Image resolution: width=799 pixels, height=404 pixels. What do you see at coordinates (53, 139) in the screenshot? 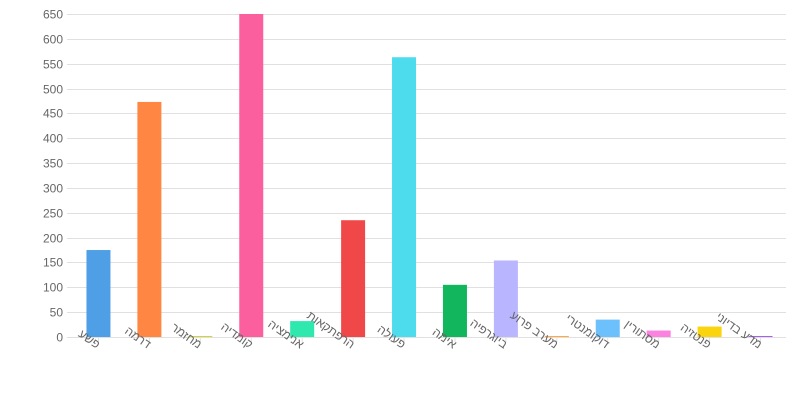
I see `y-tick-label: 400` at bounding box center [53, 139].